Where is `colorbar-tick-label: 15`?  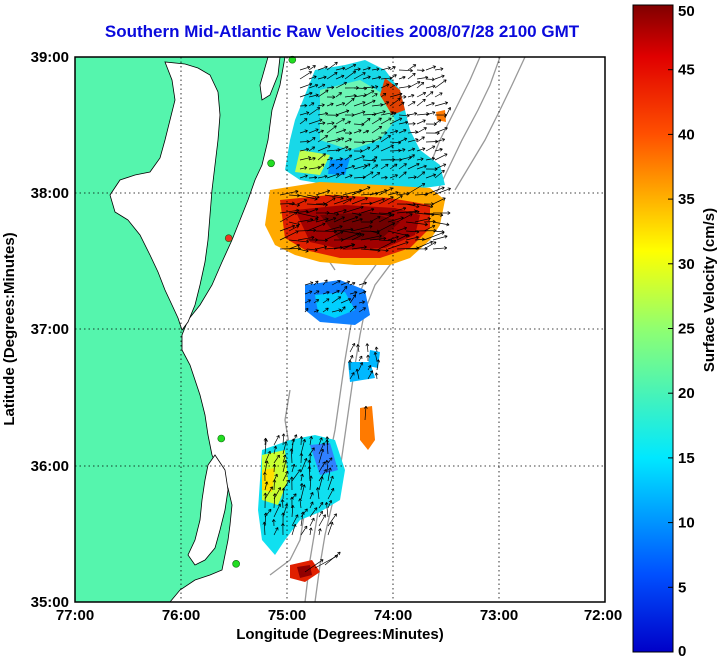 colorbar-tick-label: 15 is located at coordinates (686, 458).